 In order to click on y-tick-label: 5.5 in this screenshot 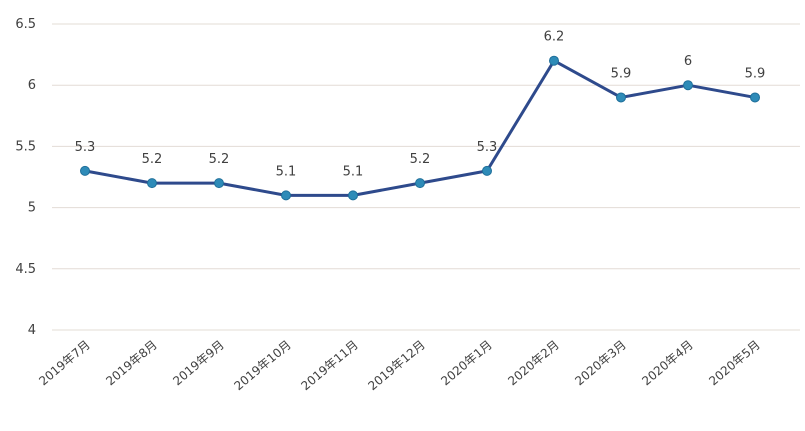, I will do `click(25, 146)`.